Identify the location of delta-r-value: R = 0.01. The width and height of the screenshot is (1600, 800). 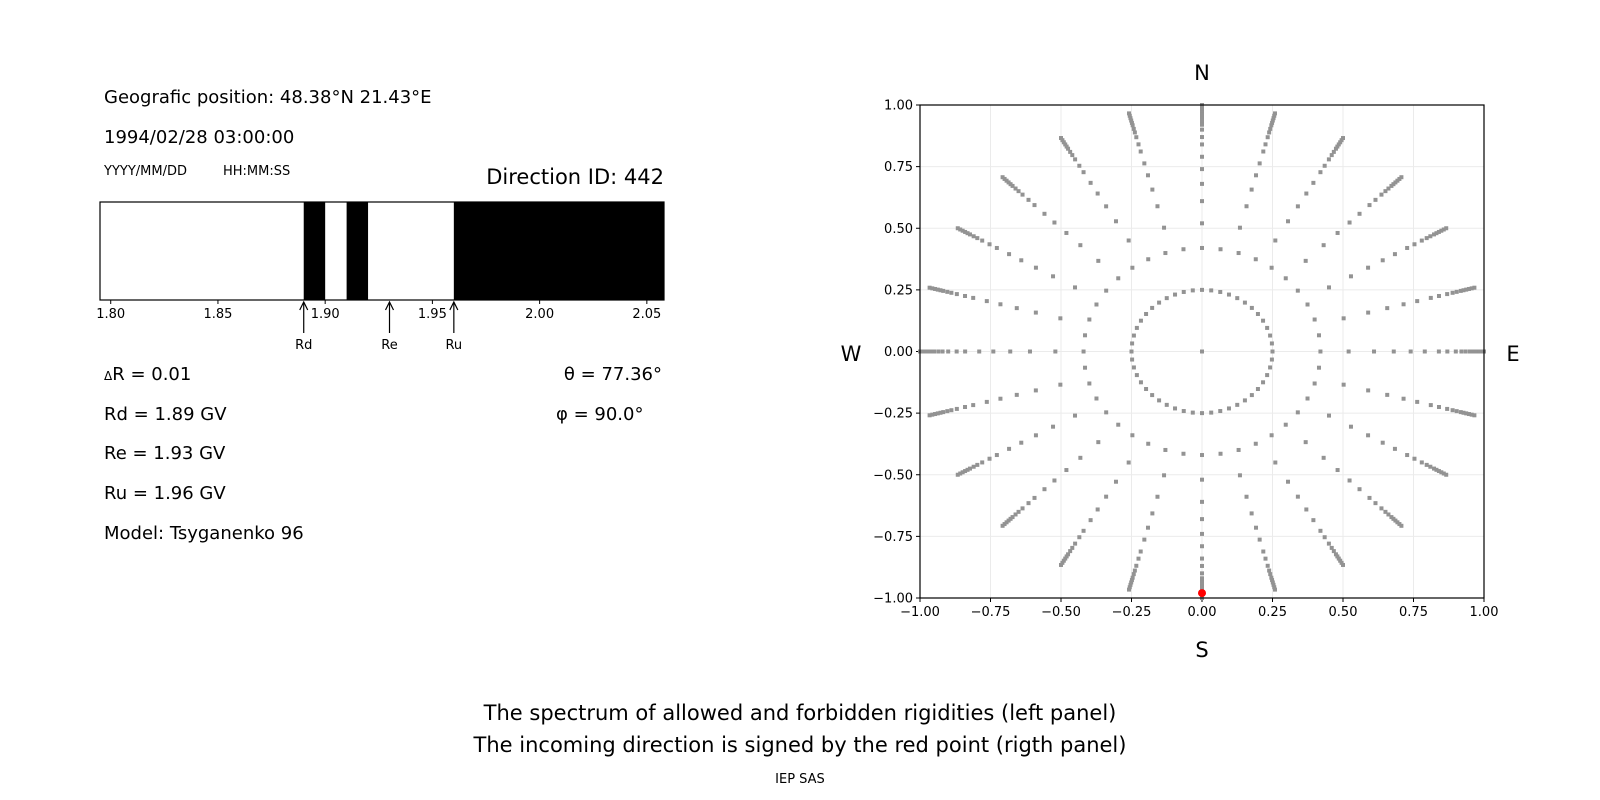
(152, 374).